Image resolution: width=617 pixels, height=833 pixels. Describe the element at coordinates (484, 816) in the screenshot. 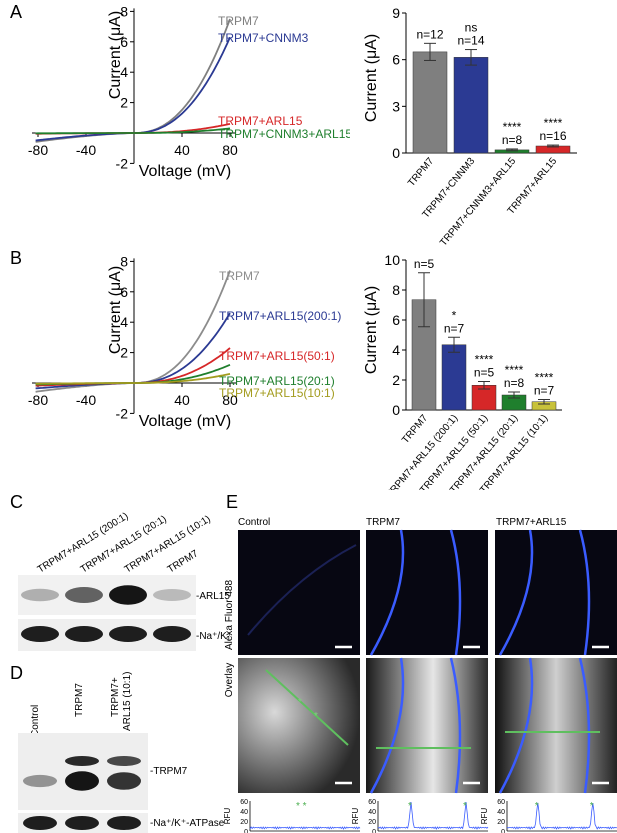

I see `rfu-ylabel: RFU` at that location.